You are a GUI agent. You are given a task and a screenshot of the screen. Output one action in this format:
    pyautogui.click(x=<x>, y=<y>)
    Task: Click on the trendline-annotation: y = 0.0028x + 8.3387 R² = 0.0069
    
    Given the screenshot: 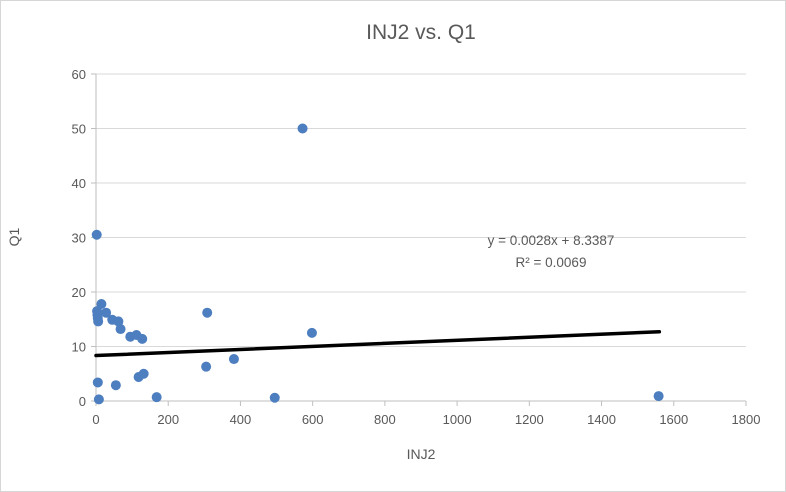 What is the action you would take?
    pyautogui.click(x=551, y=252)
    